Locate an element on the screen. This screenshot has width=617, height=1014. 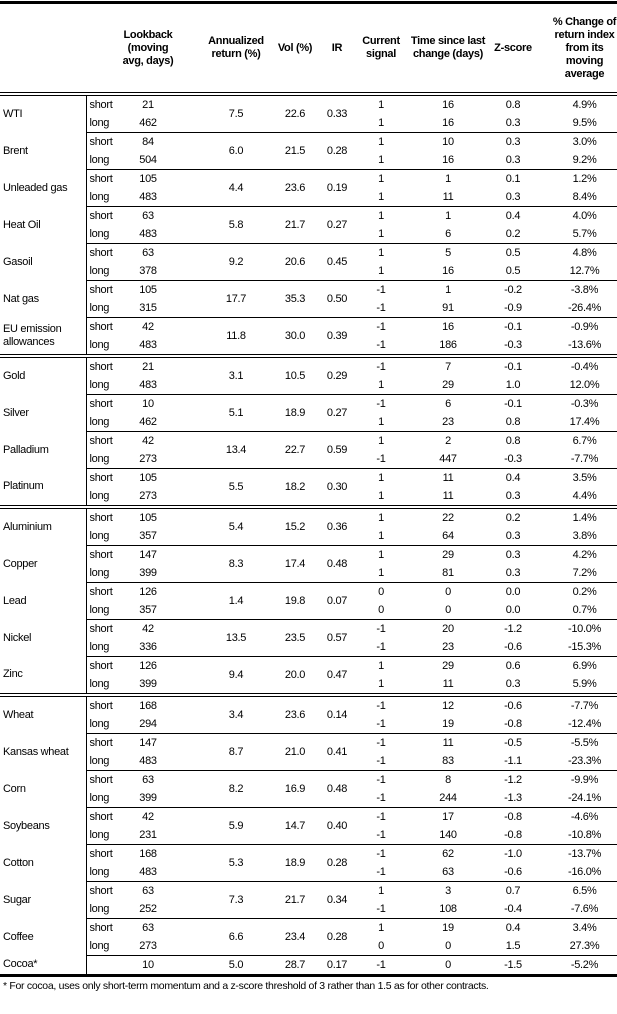
annualized-return-cell: 17.7 is located at coordinates (224, 299).